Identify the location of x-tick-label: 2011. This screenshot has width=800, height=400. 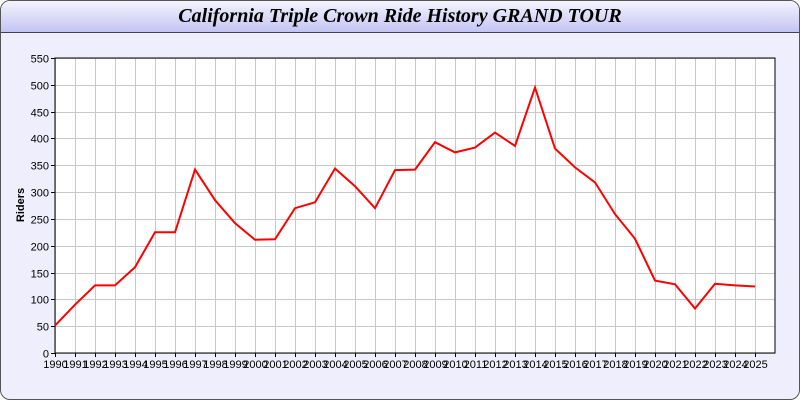
(476, 365).